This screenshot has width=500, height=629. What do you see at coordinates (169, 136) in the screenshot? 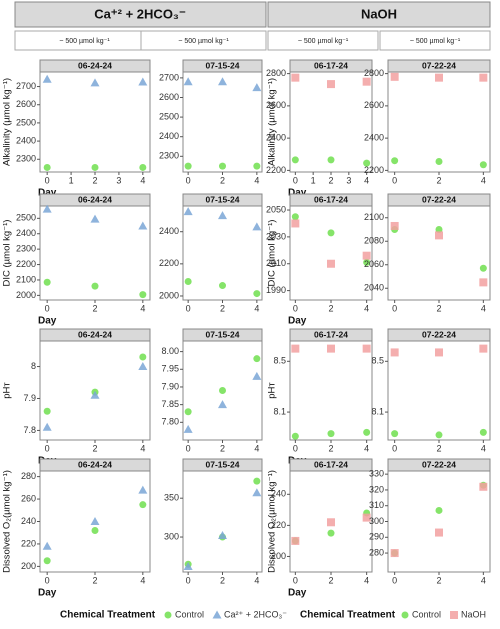
I see `y-tick-label: 2400` at bounding box center [169, 136].